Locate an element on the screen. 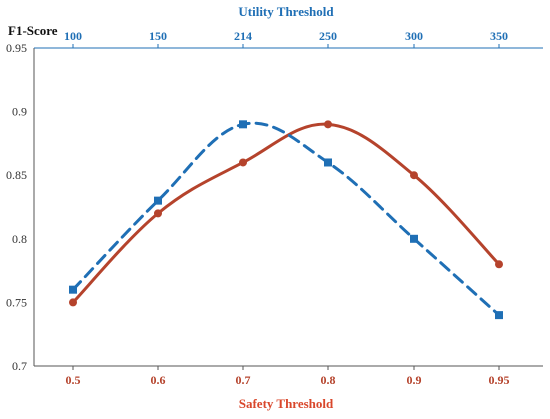 The height and width of the screenshot is (419, 550). x-bottom-tick-labels: 0.5 0.6 0.7 0.8 0.9 0.95 is located at coordinates (288, 376).